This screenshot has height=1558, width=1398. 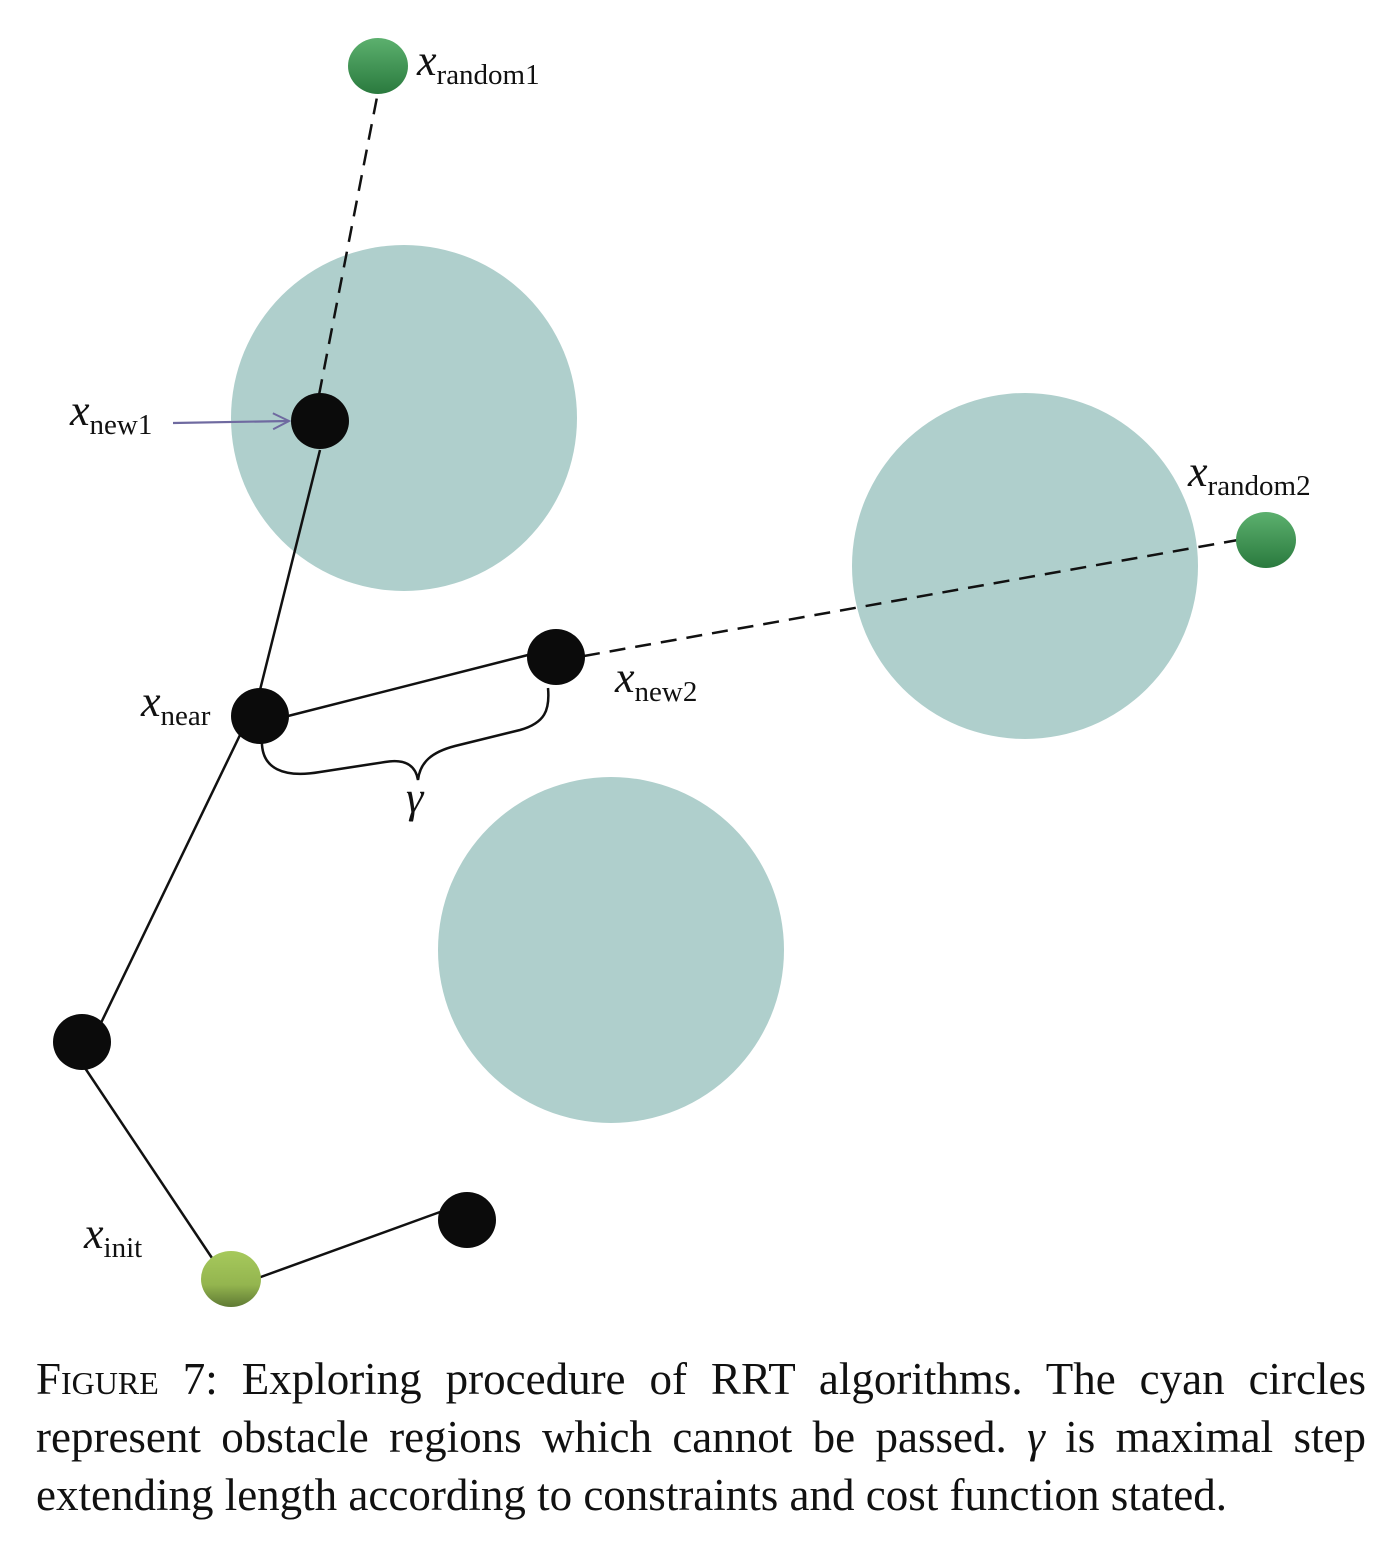 What do you see at coordinates (467, 1220) in the screenshot?
I see `node-bottom` at bounding box center [467, 1220].